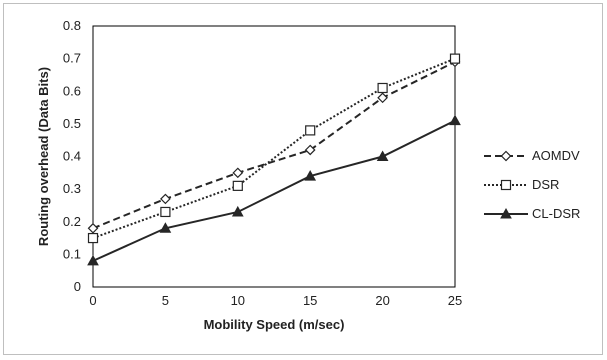 The width and height of the screenshot is (607, 360). I want to click on legend: AOMDV DSR CL-DSR, so click(532, 184).